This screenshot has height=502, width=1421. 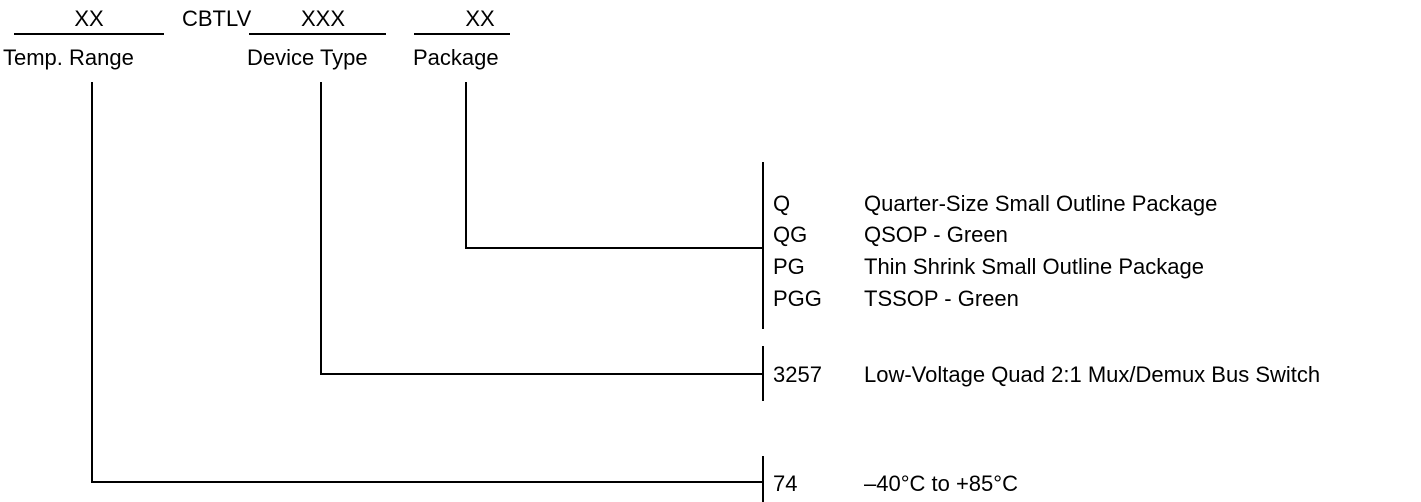 I want to click on part-prefix: CBTLV, so click(x=217, y=18).